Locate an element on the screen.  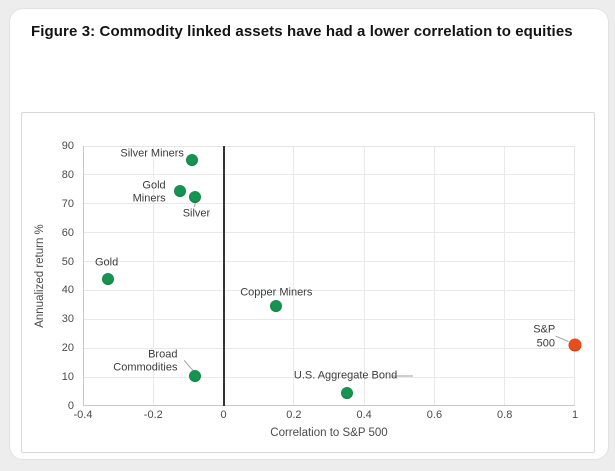
point-label-broad-commodities: Broad Commodities is located at coordinates (145, 361).